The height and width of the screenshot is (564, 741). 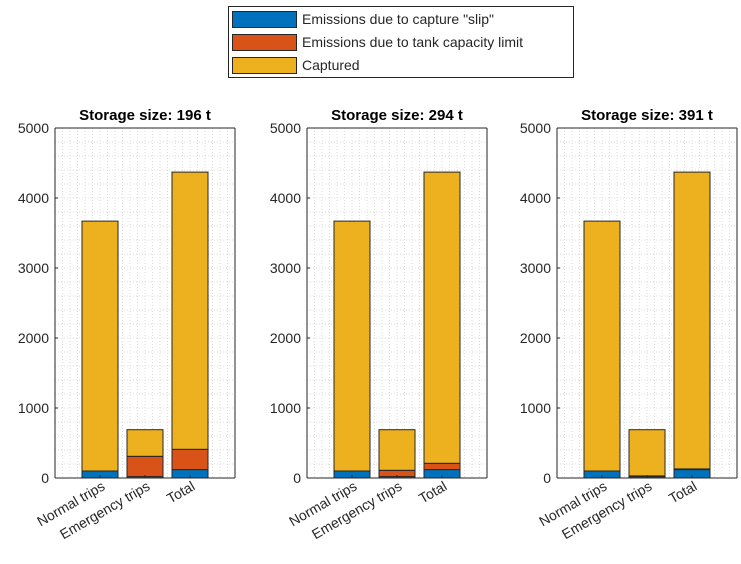 What do you see at coordinates (647, 115) in the screenshot?
I see `chart-title: Storage size: 391 t` at bounding box center [647, 115].